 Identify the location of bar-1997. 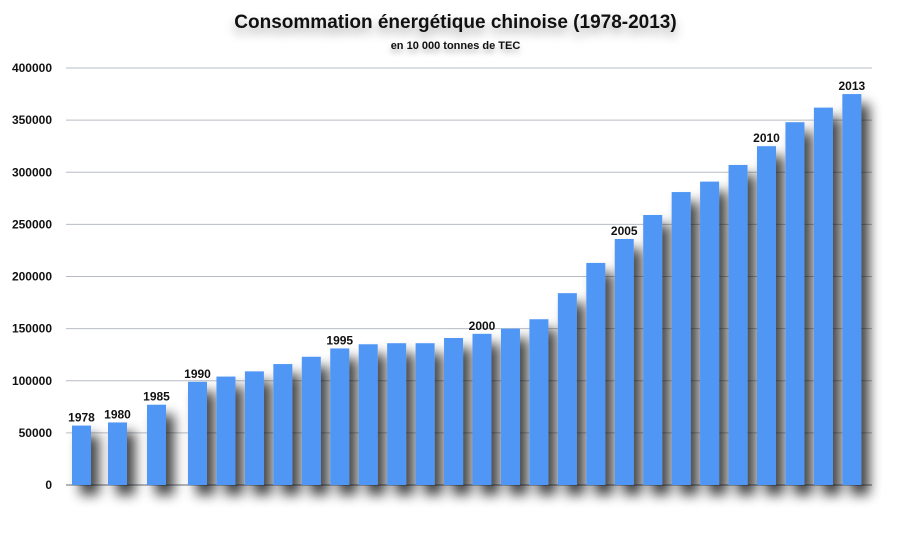
(397, 414).